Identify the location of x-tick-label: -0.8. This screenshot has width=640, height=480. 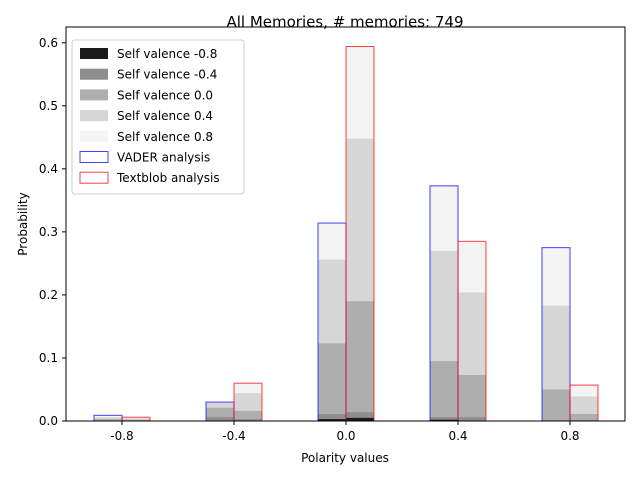
(121, 436).